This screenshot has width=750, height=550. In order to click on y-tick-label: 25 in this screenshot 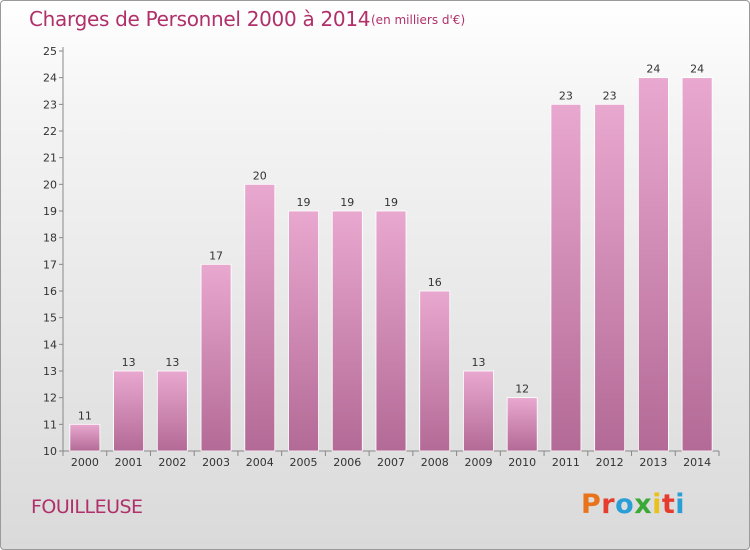, I will do `click(50, 51)`.